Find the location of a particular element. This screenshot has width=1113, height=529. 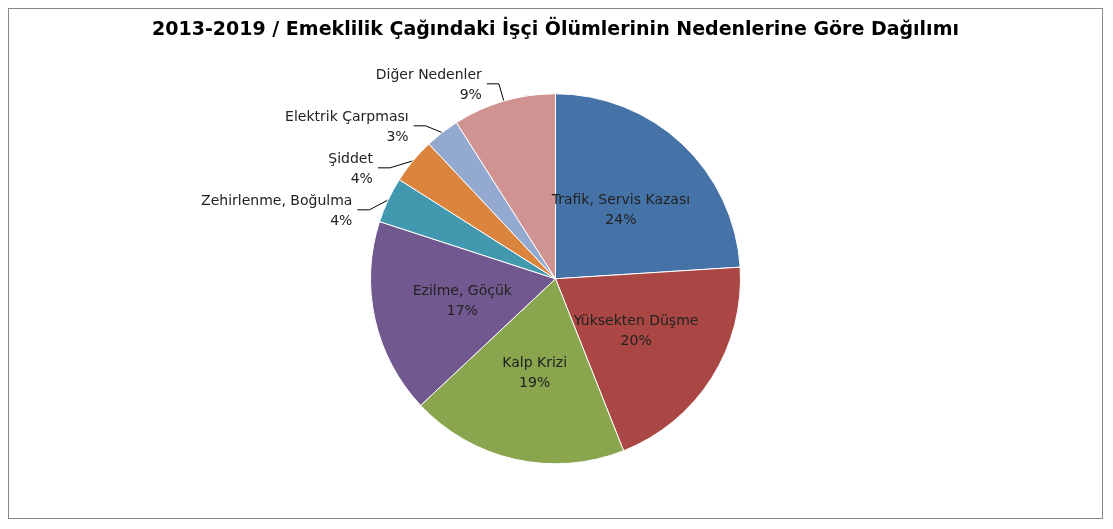

slice-label: Yüksekten Düşme is located at coordinates (635, 319).